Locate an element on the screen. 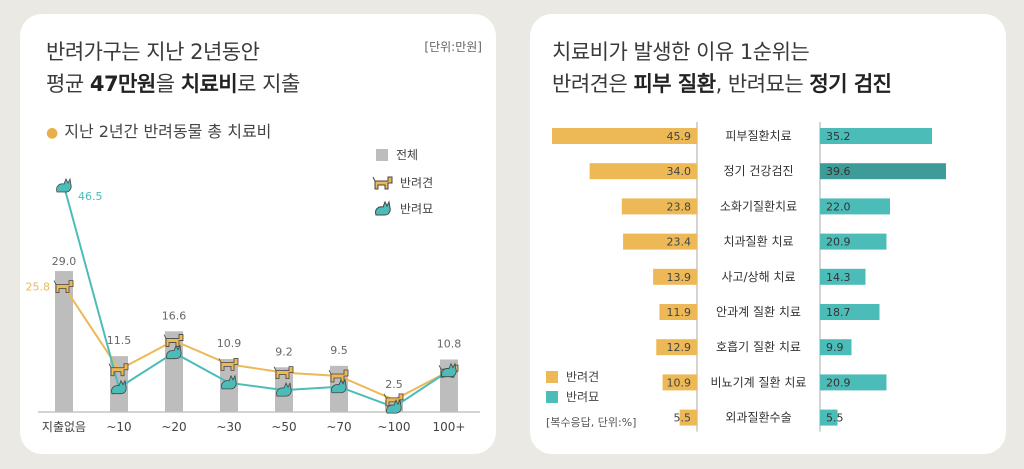 Image resolution: width=1024 pixels, height=469 pixels. dog-bar-label: 23.4 is located at coordinates (679, 242).